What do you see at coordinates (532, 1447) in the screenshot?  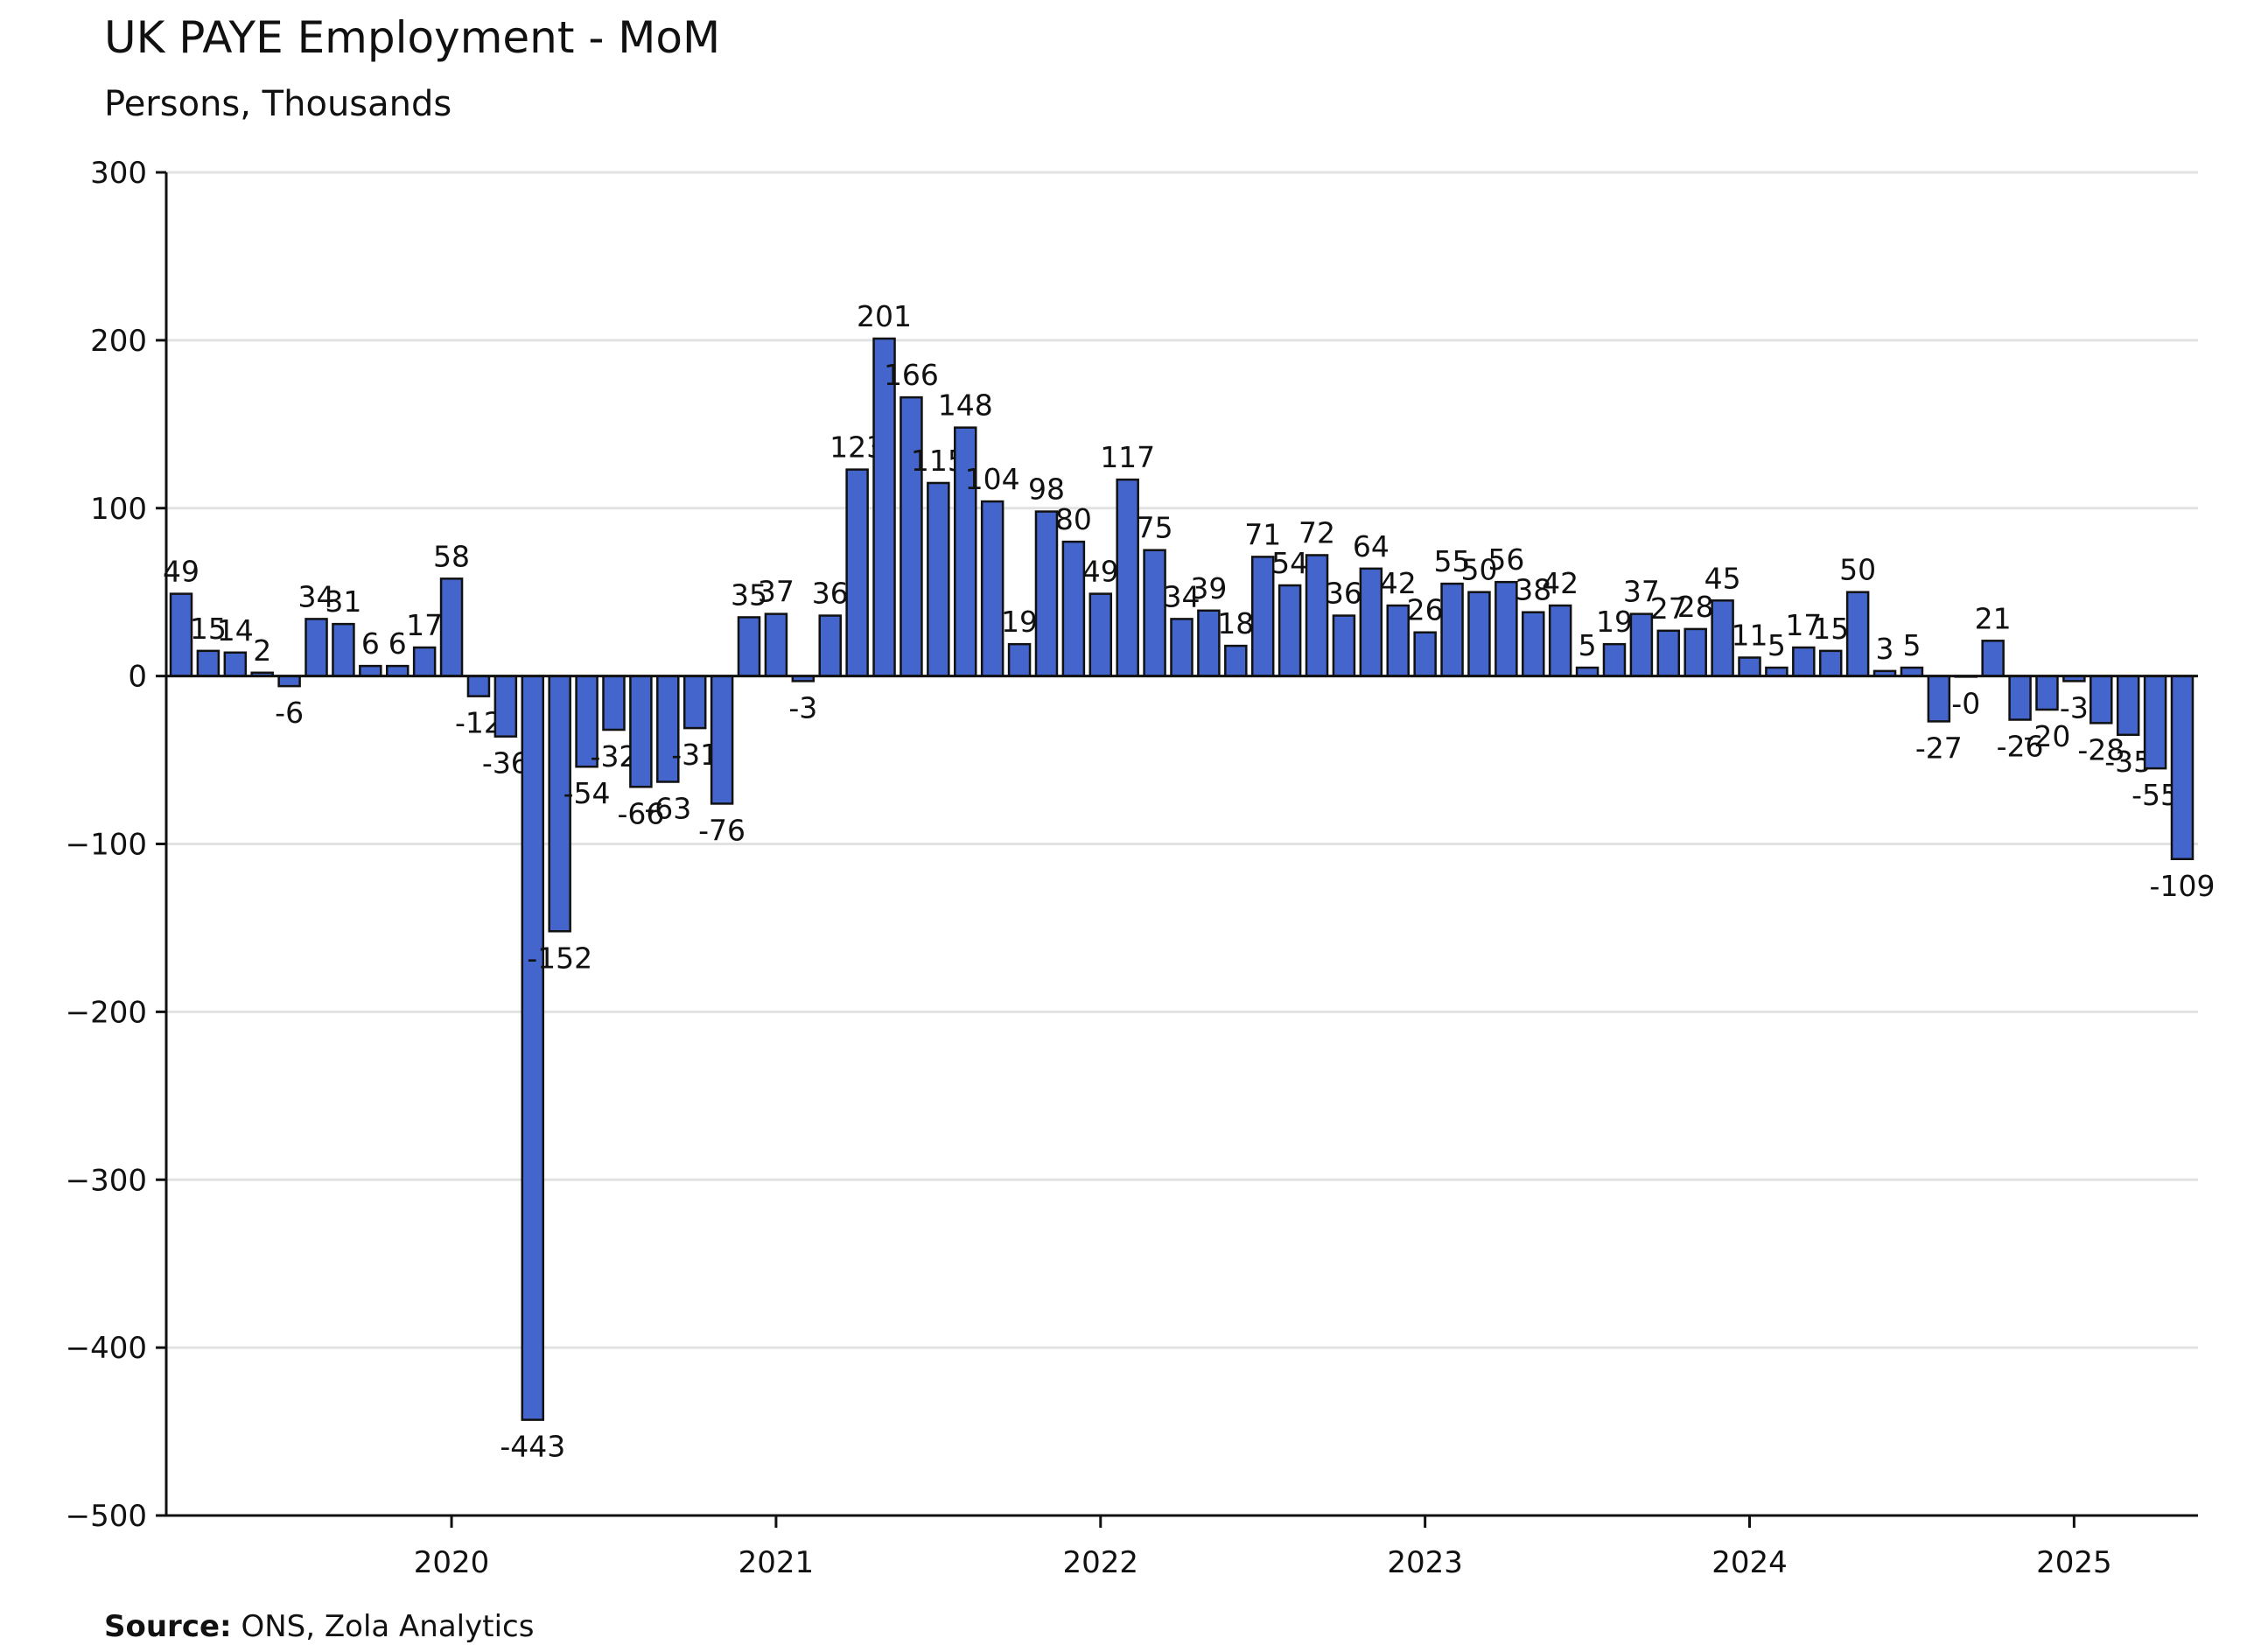 I see `value-label: -443` at bounding box center [532, 1447].